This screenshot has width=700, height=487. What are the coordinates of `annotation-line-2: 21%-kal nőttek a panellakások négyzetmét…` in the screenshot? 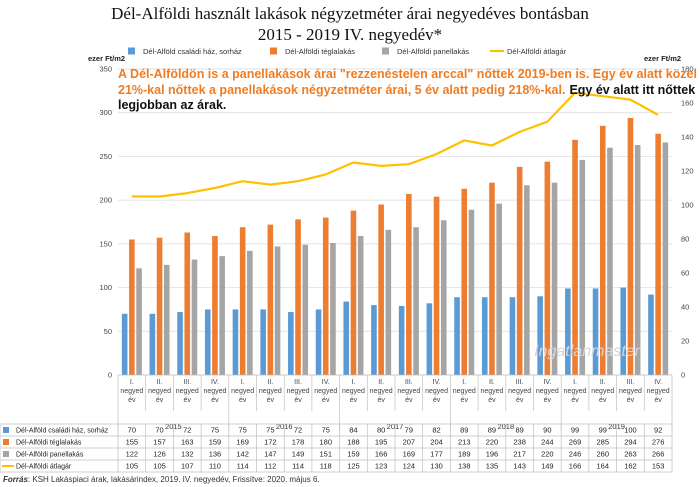 It's located at (406, 90).